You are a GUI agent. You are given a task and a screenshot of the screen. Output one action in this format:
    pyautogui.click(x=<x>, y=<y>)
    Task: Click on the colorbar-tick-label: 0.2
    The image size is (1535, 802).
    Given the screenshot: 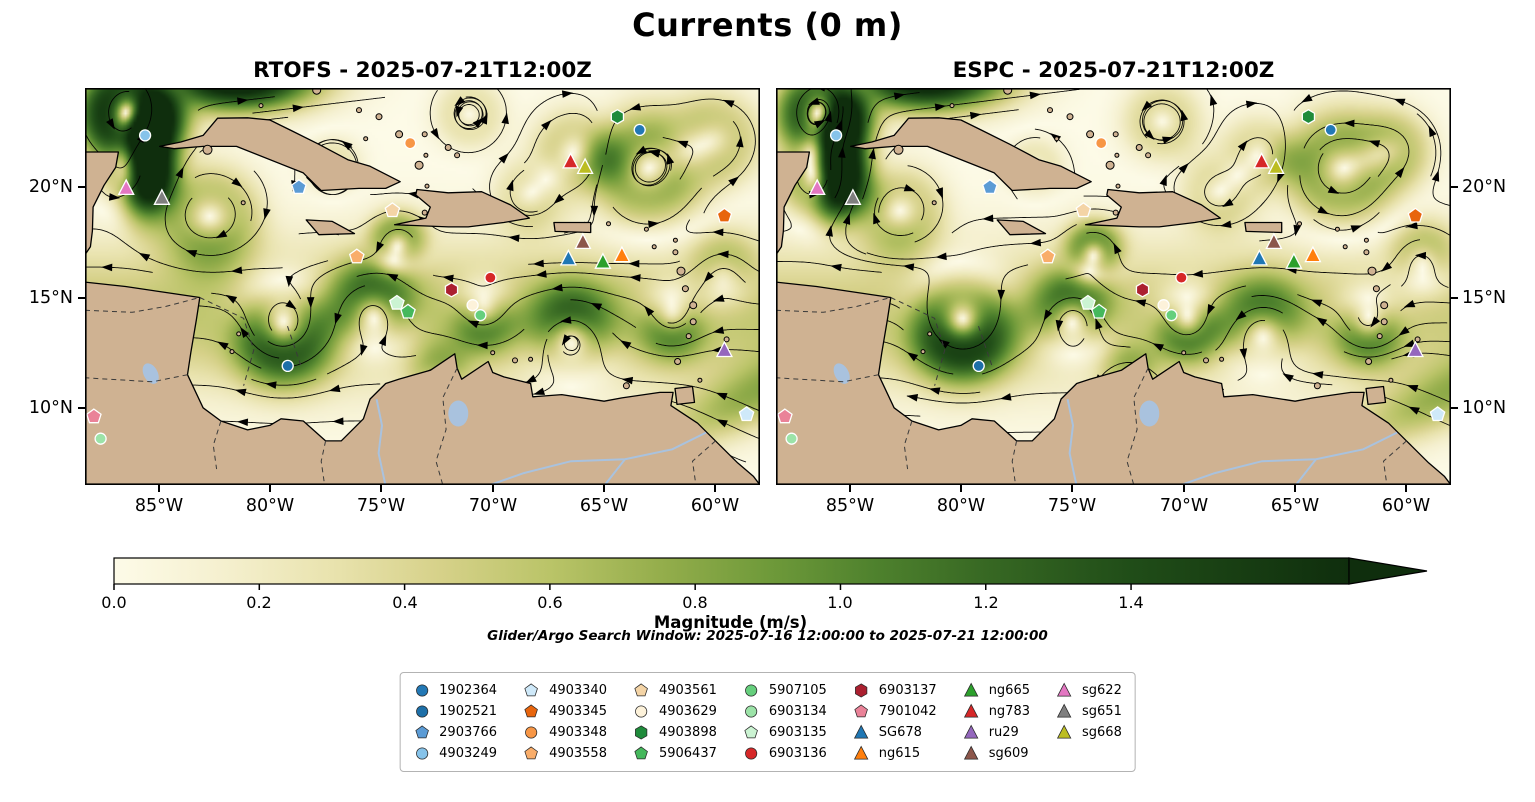 What is the action you would take?
    pyautogui.click(x=259, y=602)
    